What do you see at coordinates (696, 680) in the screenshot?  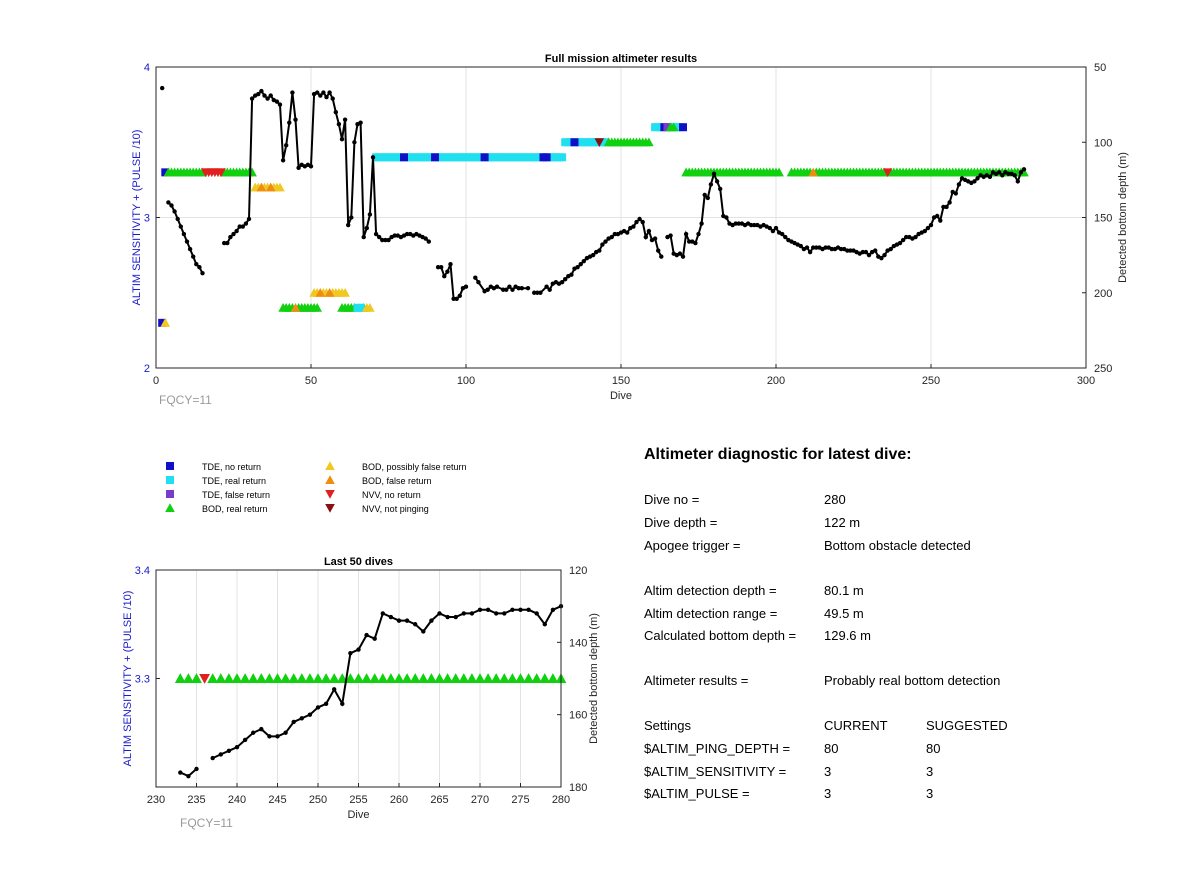 I see `altimeter-results-label: Altimeter results =` at bounding box center [696, 680].